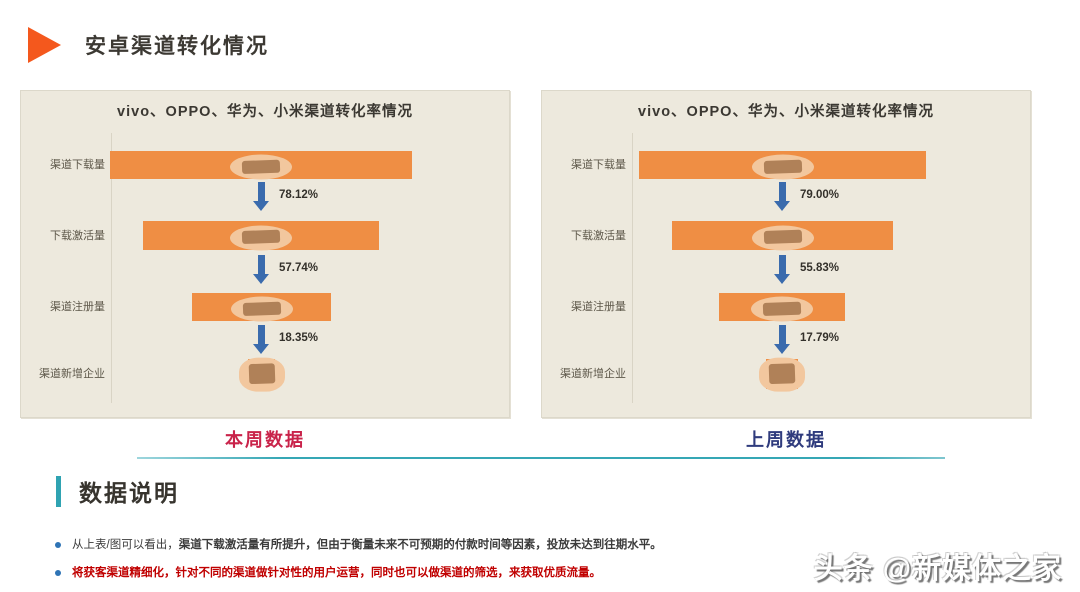 This screenshot has width=1080, height=592. What do you see at coordinates (58, 491) in the screenshot?
I see `accent-bar` at bounding box center [58, 491].